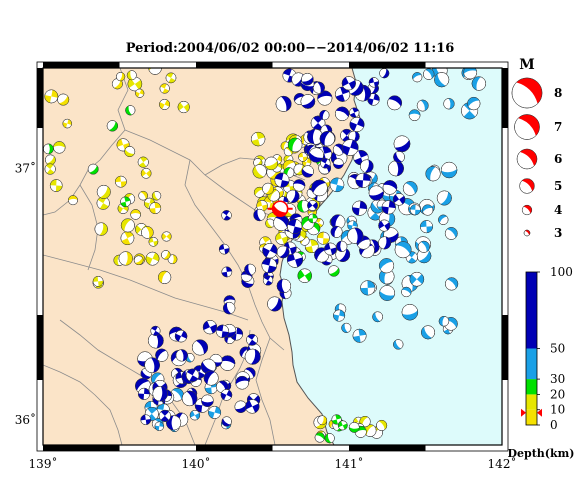  I want to click on magnitude-legend-label: 3, so click(558, 233).